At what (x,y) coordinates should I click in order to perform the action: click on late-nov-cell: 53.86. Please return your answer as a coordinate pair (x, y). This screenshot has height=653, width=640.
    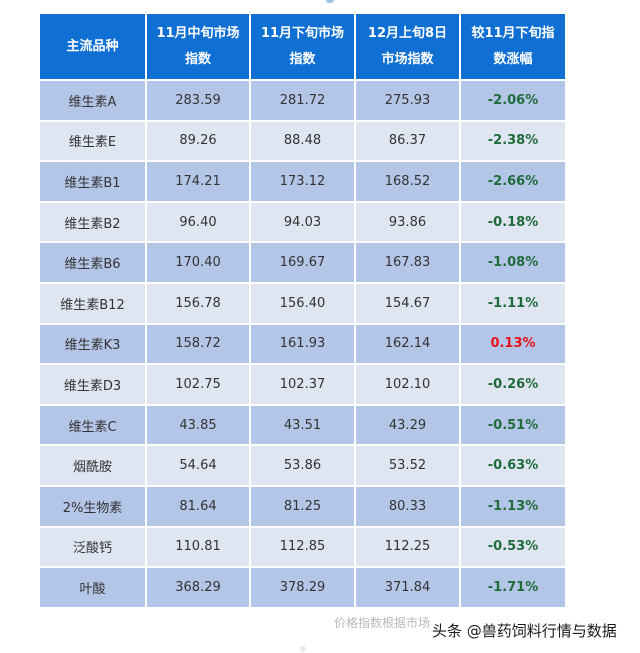
    Looking at the image, I should click on (303, 466).